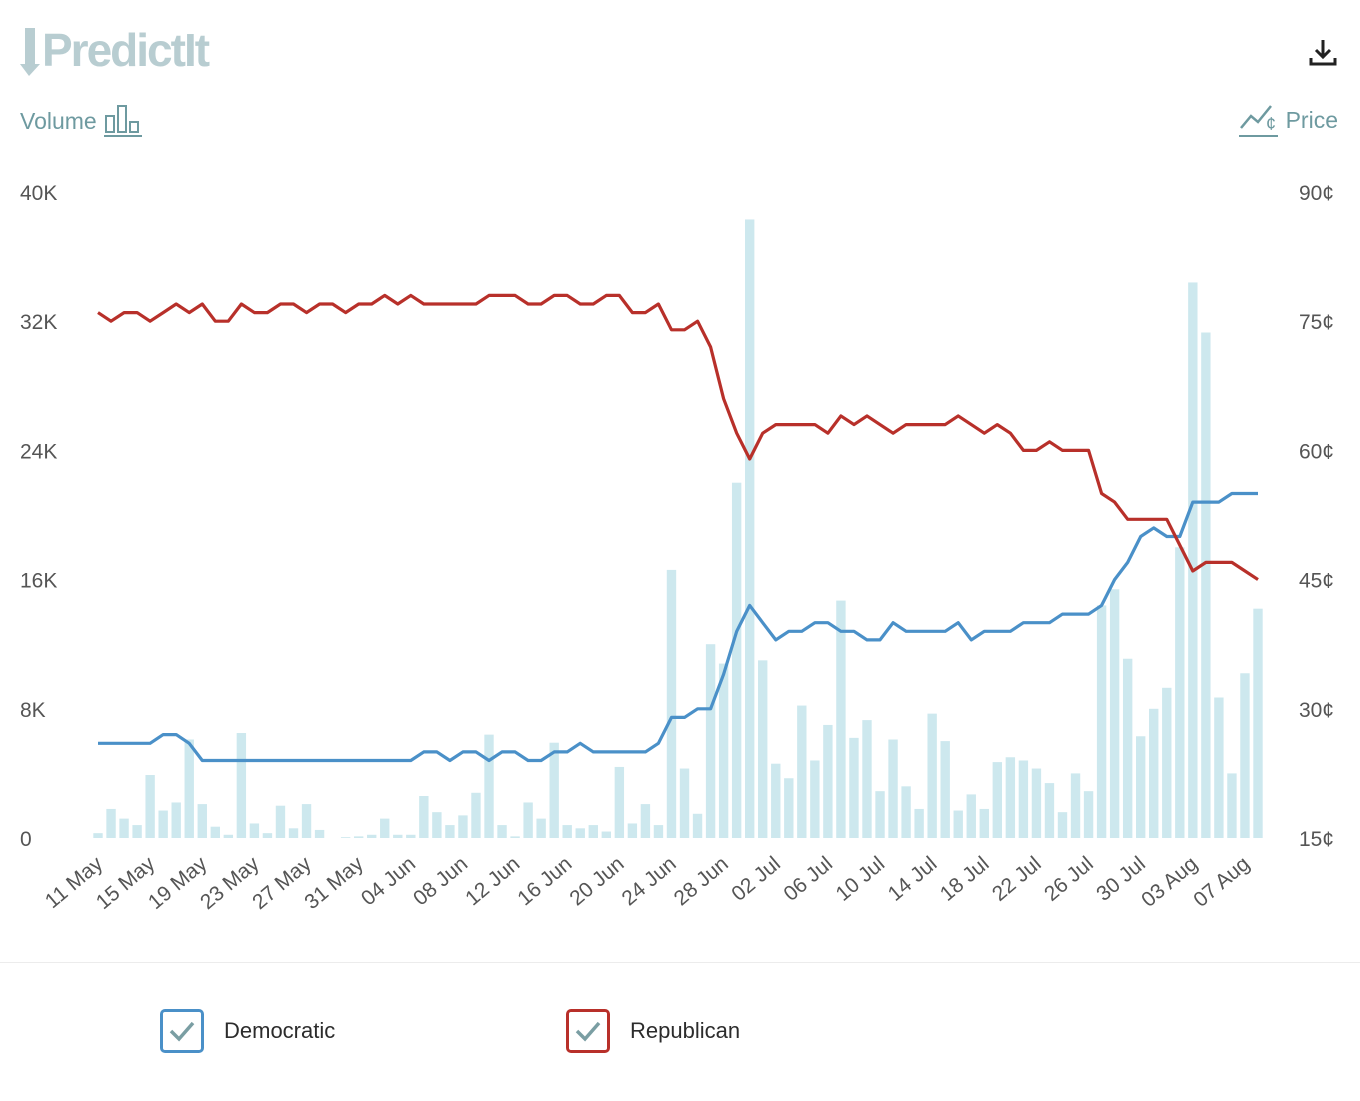  Describe the element at coordinates (1323, 53) in the screenshot. I see `download-button` at that location.